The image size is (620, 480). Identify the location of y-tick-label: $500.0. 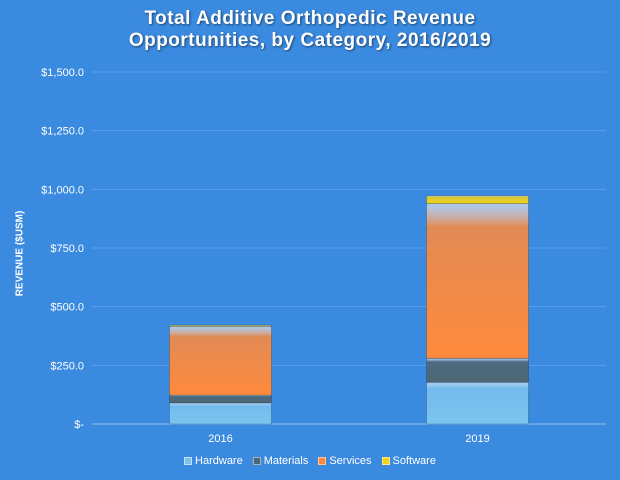
(67, 308).